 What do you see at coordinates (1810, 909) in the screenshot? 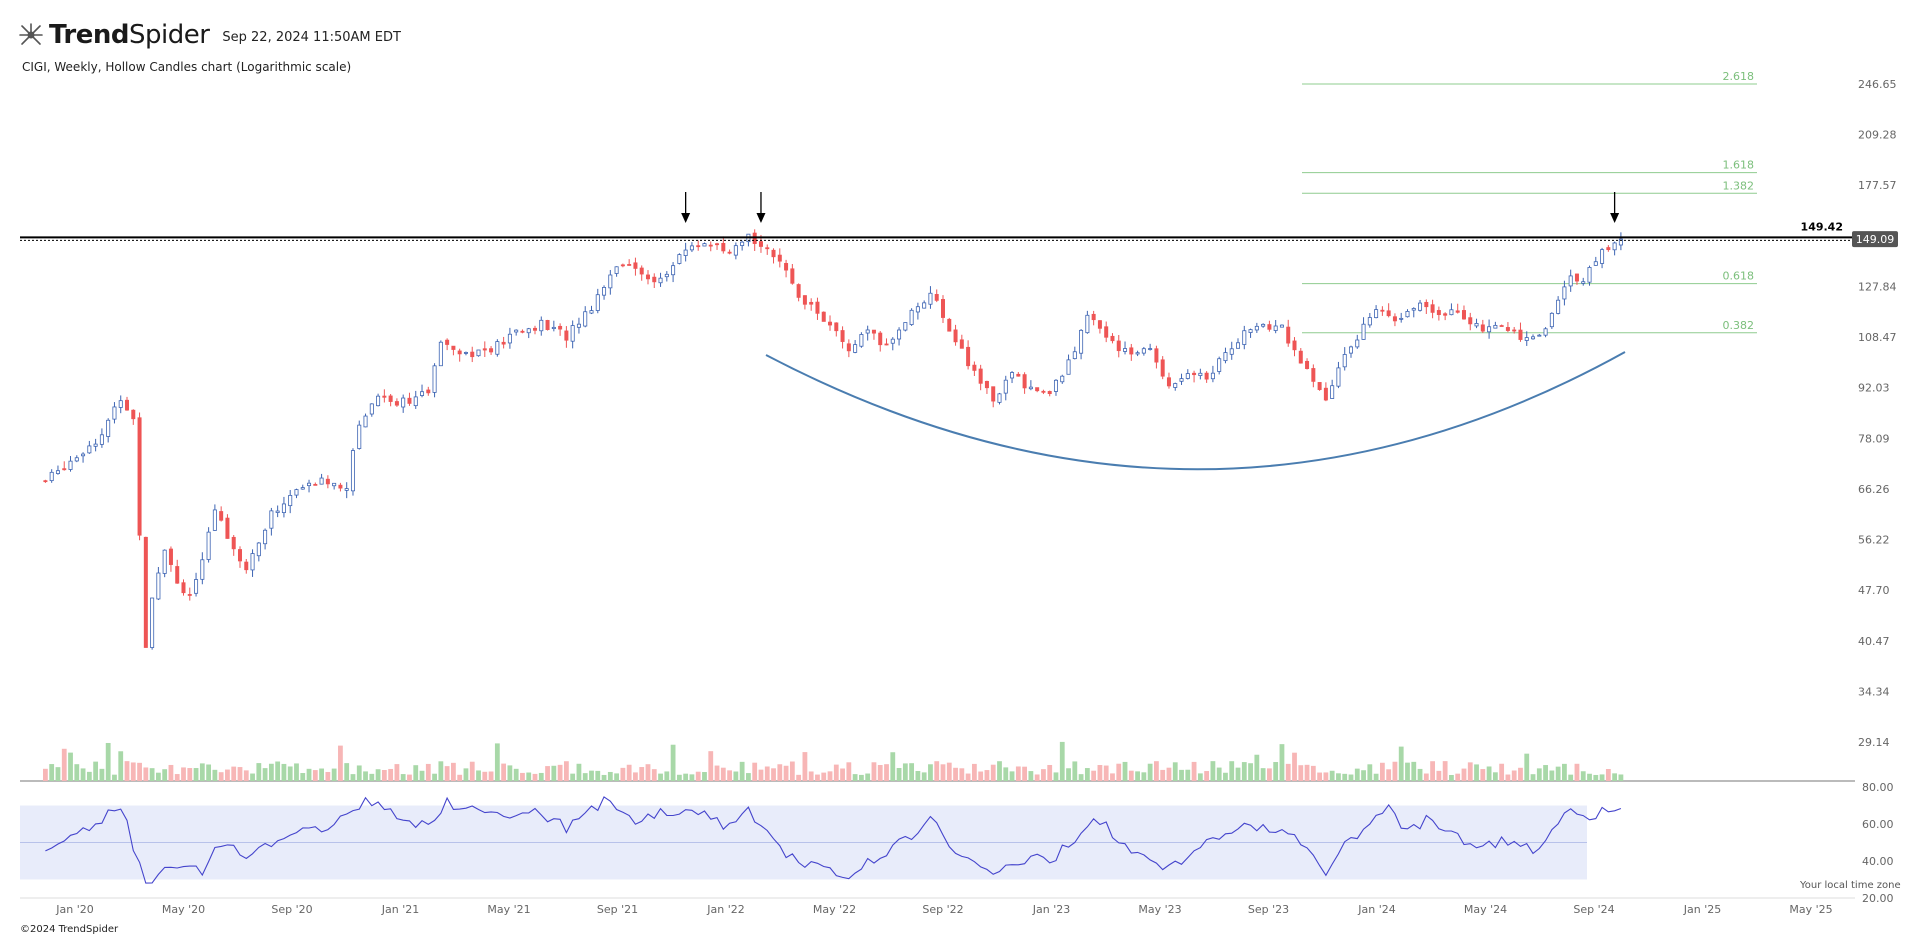
I see `x-axis-tick-label: May '25` at bounding box center [1810, 909].